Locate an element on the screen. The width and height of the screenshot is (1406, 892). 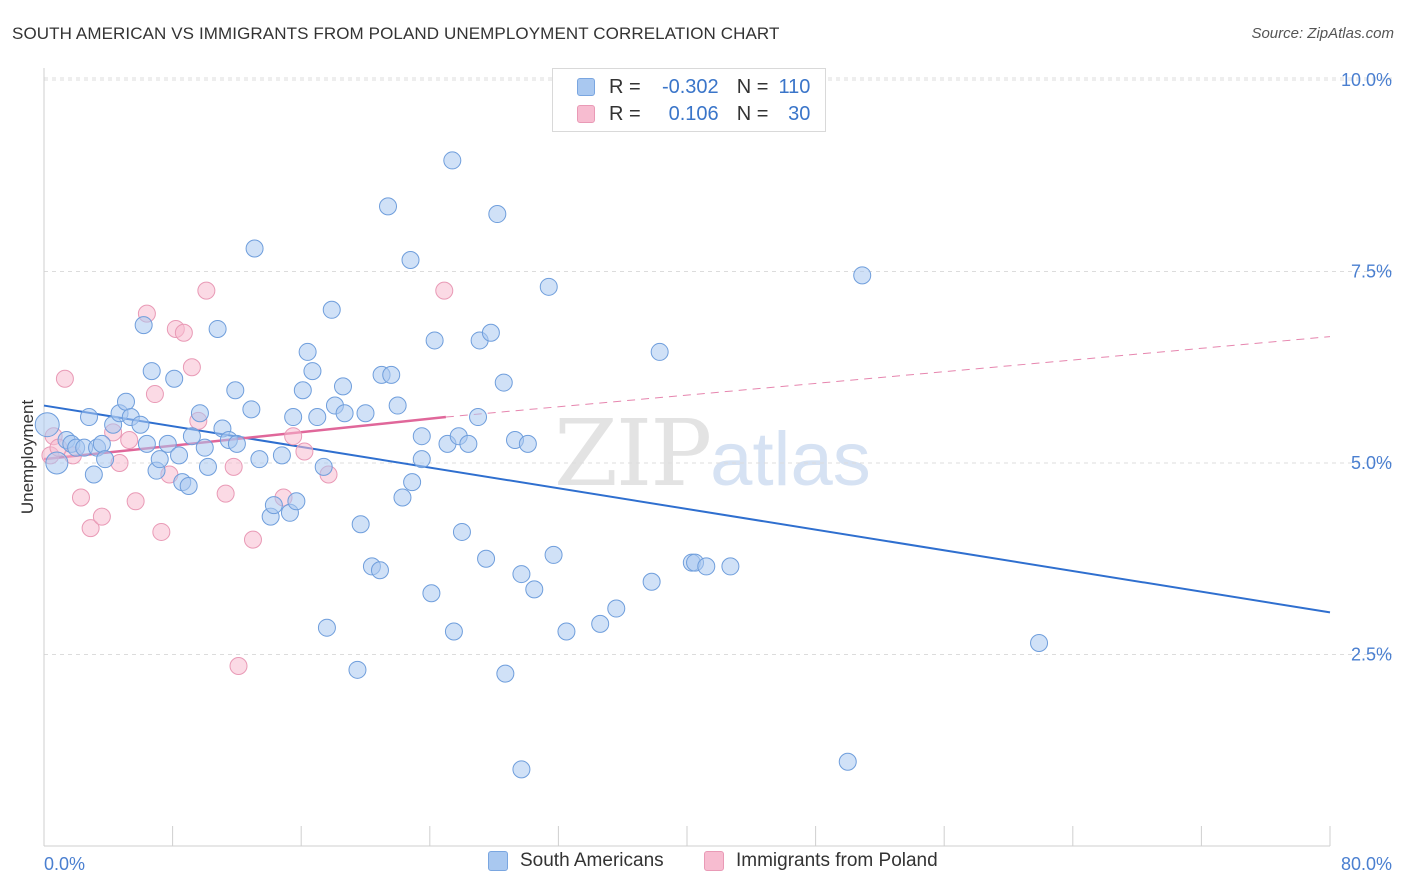
legend-r-value: 0.106 is located at coordinates (693, 113).